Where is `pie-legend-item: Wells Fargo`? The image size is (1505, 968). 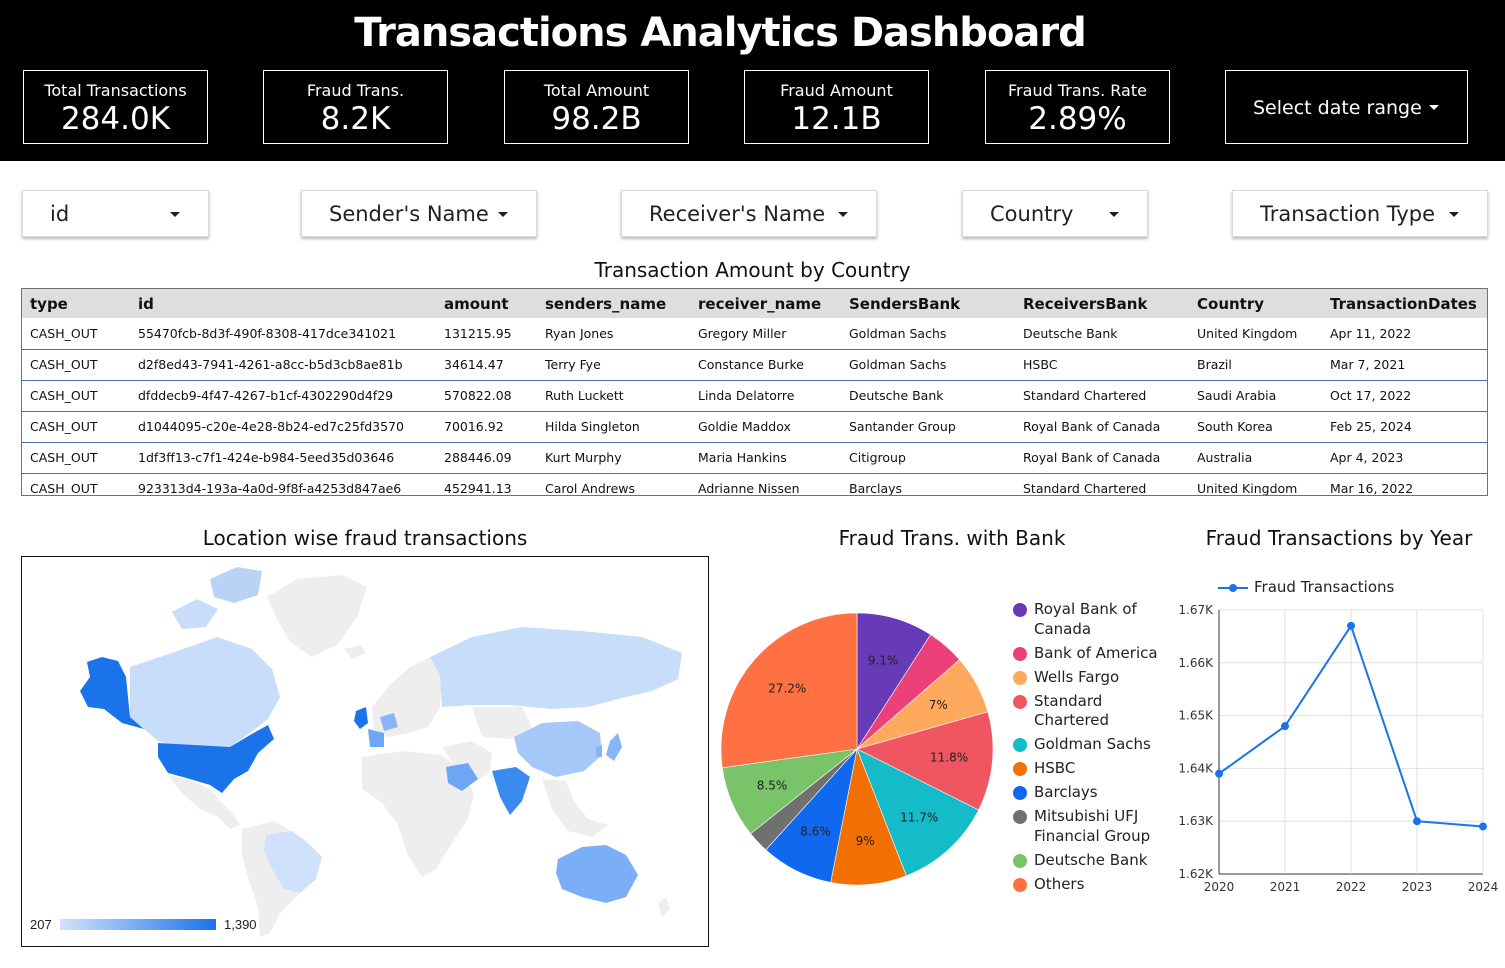 pie-legend-item: Wells Fargo is located at coordinates (1088, 678).